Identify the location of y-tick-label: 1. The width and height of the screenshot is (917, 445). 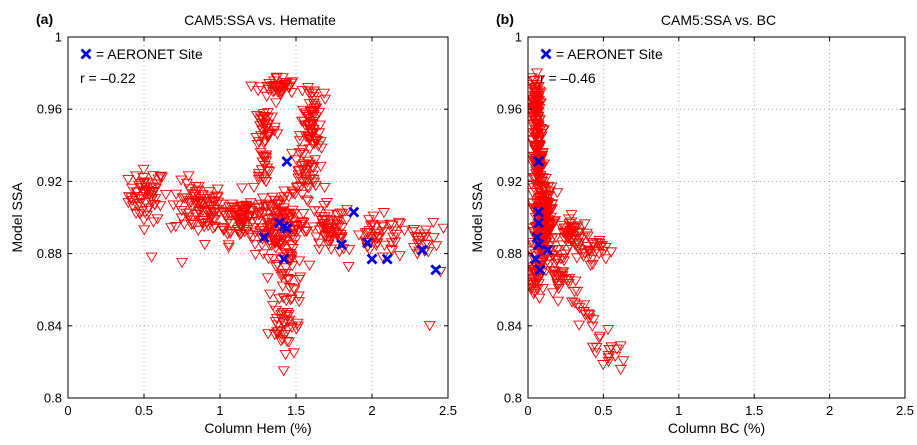
(518, 37).